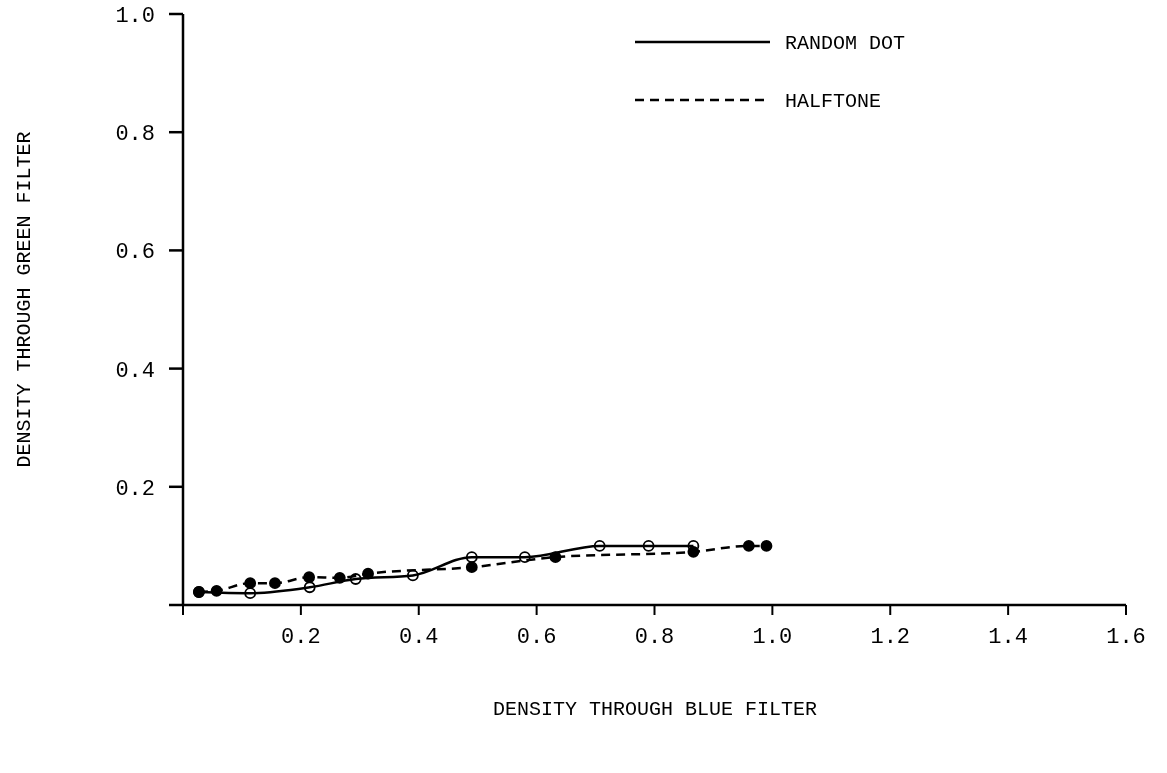 This screenshot has height=773, width=1167. What do you see at coordinates (135, 135) in the screenshot?
I see `y-tick-label: 0.8` at bounding box center [135, 135].